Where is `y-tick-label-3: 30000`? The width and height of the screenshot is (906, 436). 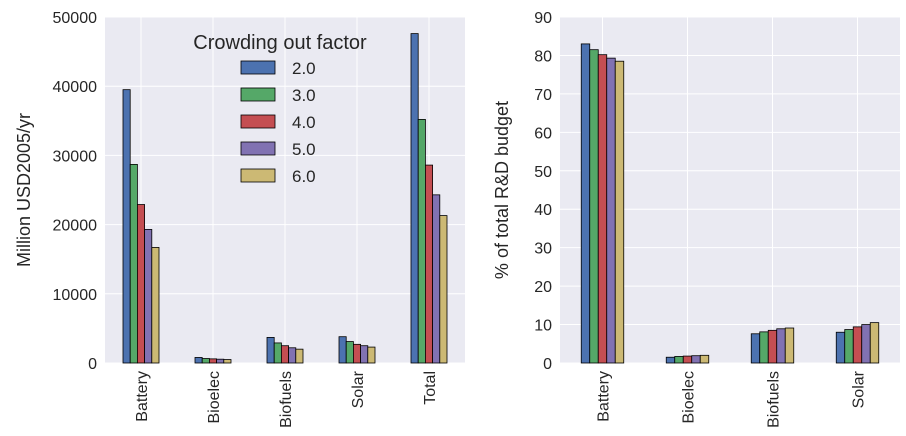
y-tick-label-3: 30000 is located at coordinates (75, 156).